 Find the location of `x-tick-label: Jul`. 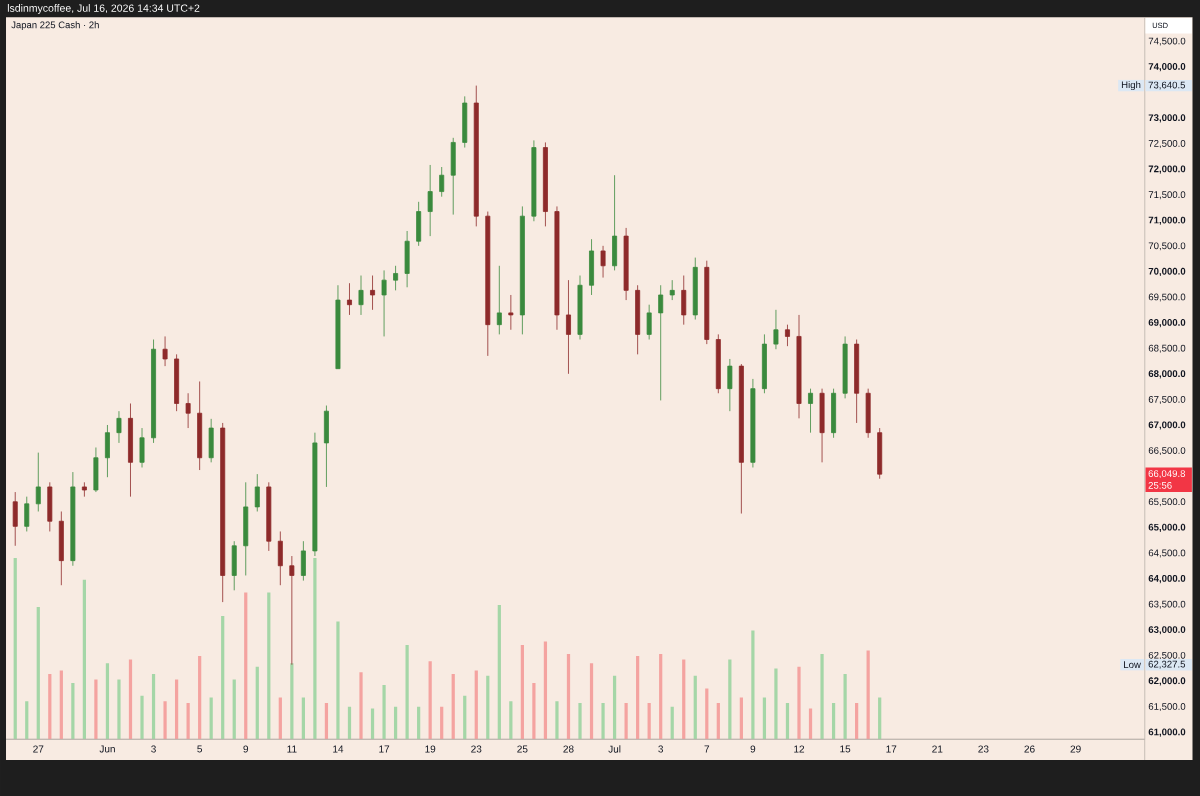

x-tick-label: Jul is located at coordinates (614, 749).